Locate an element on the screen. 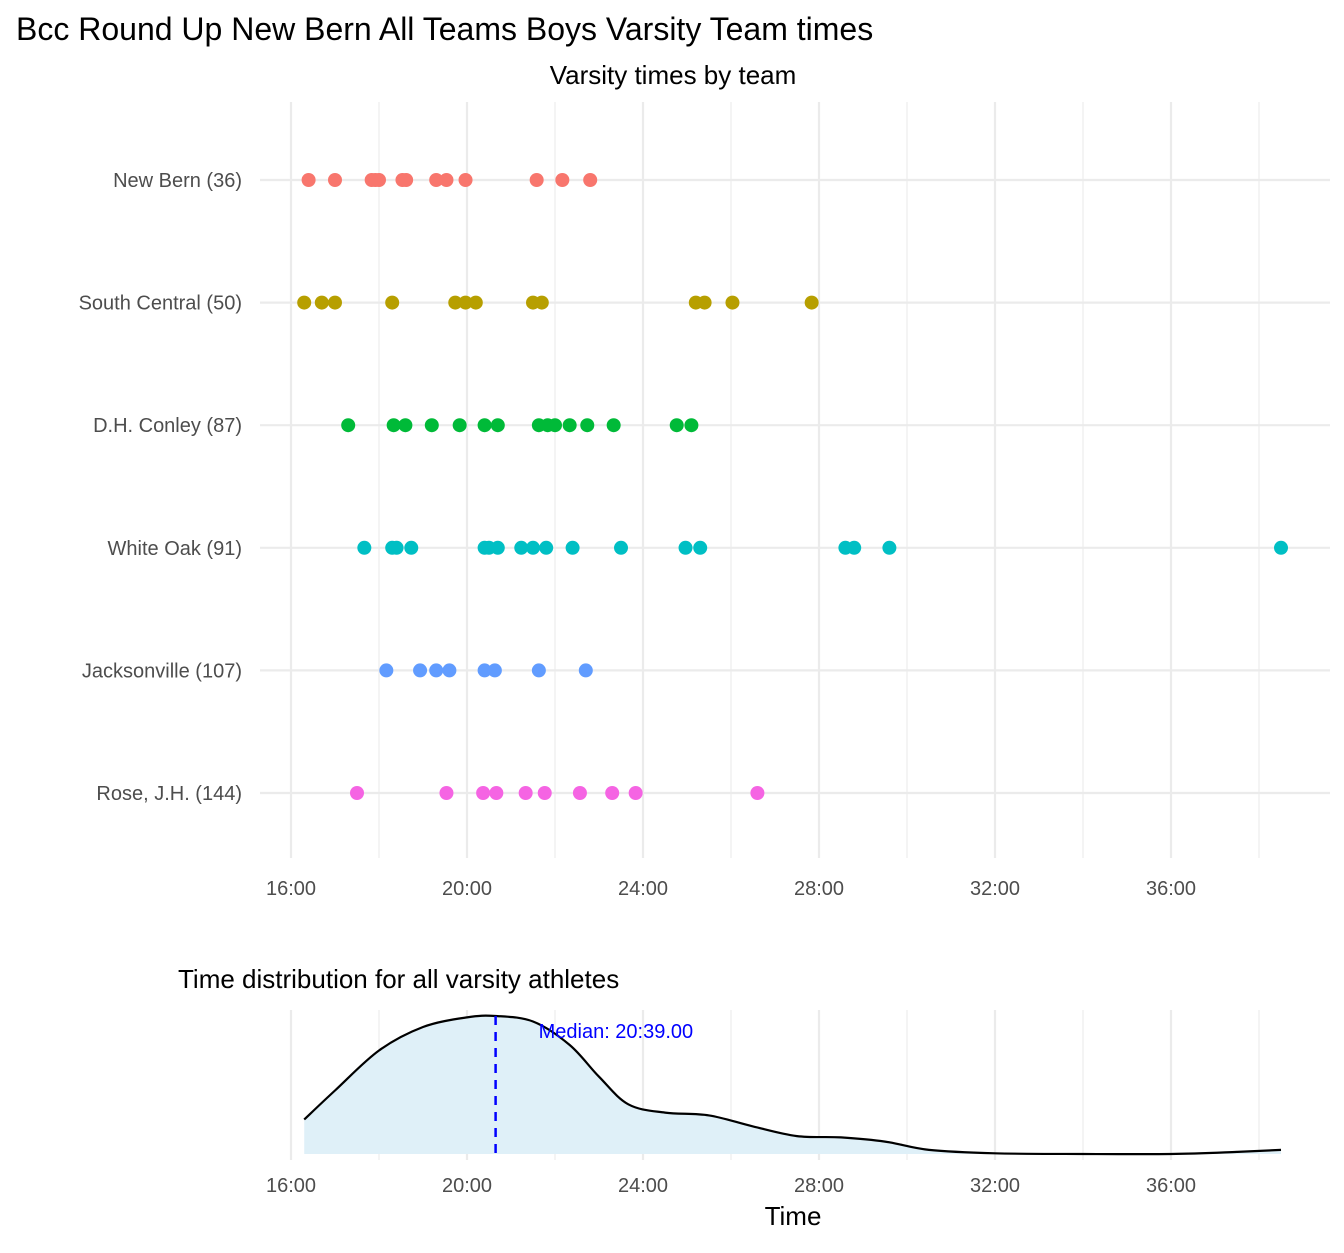  scatter-x-tick-label: 16:00 is located at coordinates (291, 889).